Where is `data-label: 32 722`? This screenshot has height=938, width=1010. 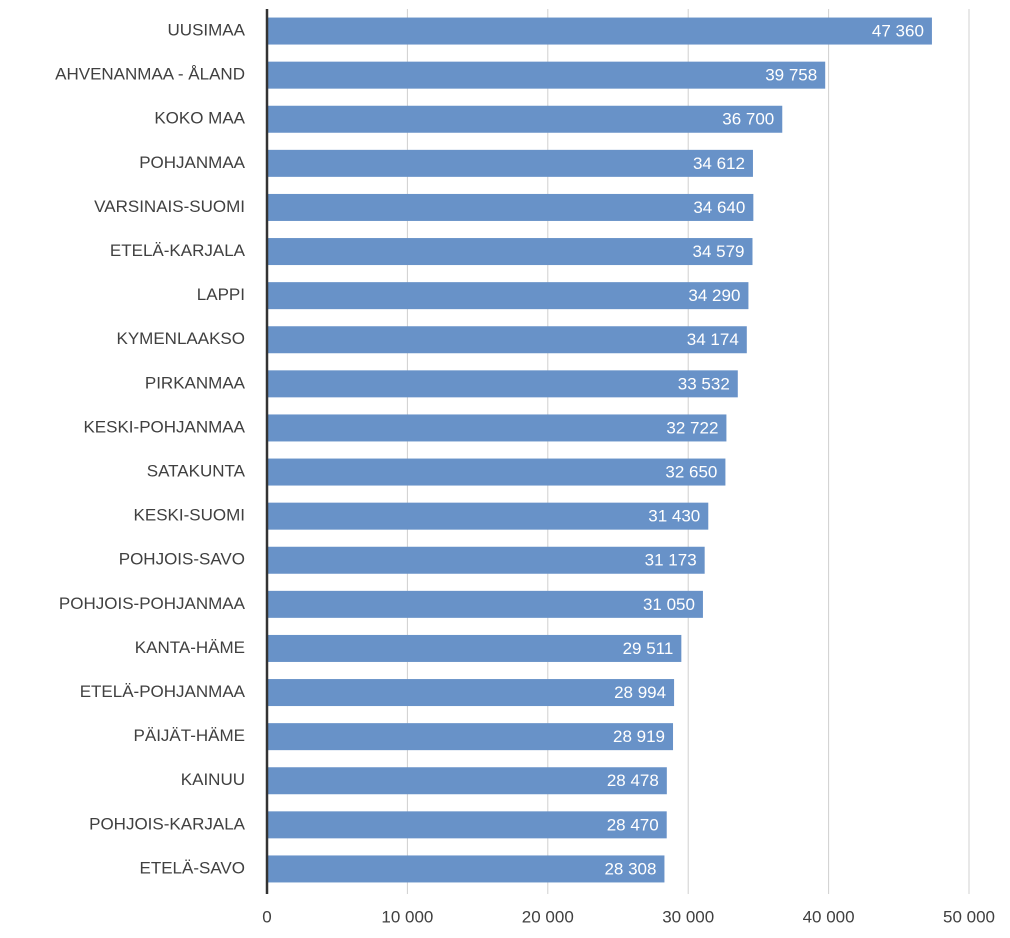
data-label: 32 722 is located at coordinates (692, 427).